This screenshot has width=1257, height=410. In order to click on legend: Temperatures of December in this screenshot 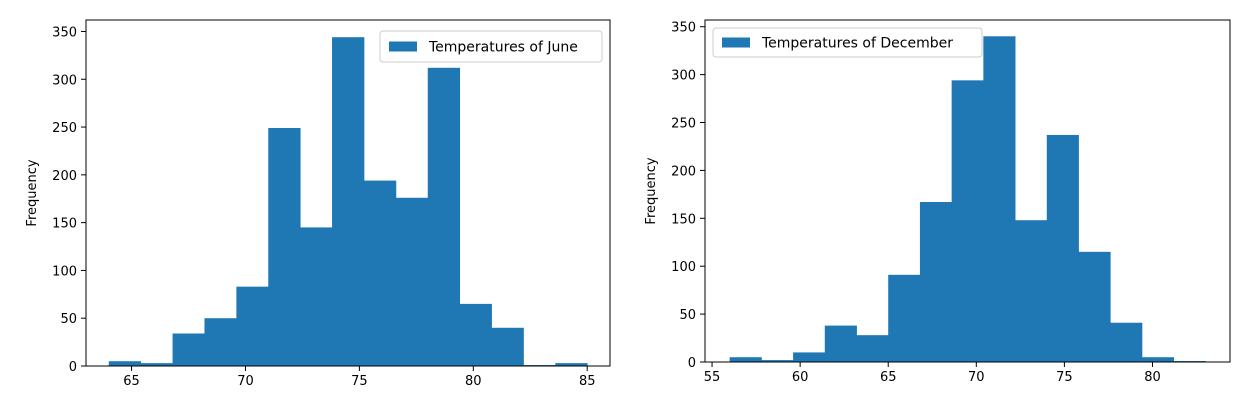, I will do `click(847, 42)`.